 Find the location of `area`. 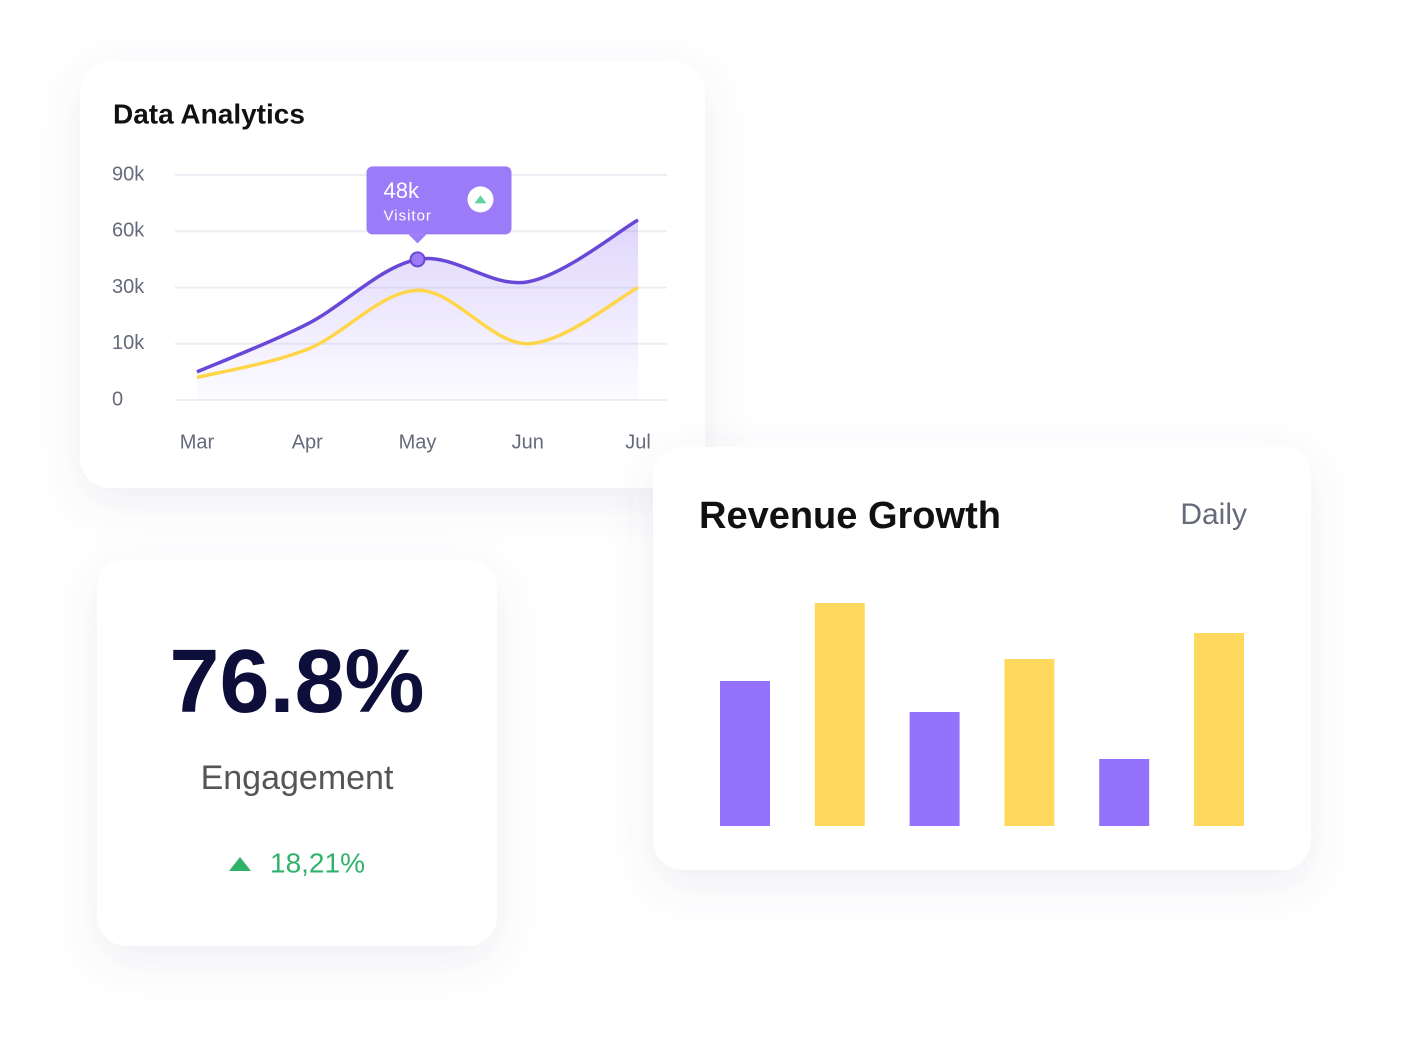

area is located at coordinates (417, 310).